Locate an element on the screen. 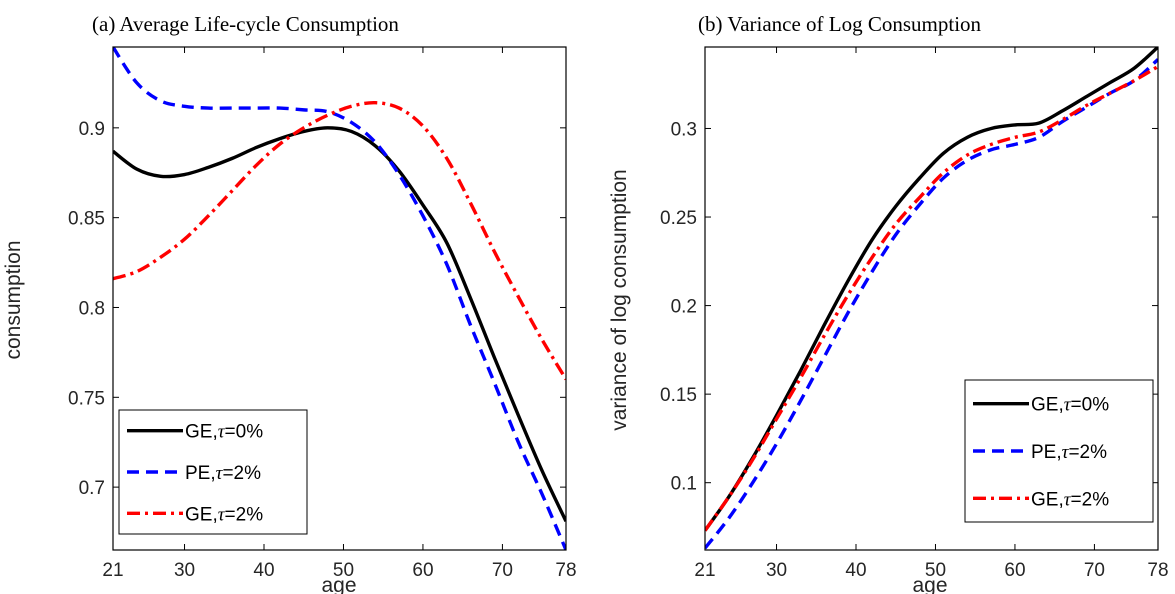 Image resolution: width=1175 pixels, height=594 pixels. y-tick-label: 0.8 is located at coordinates (92, 308).